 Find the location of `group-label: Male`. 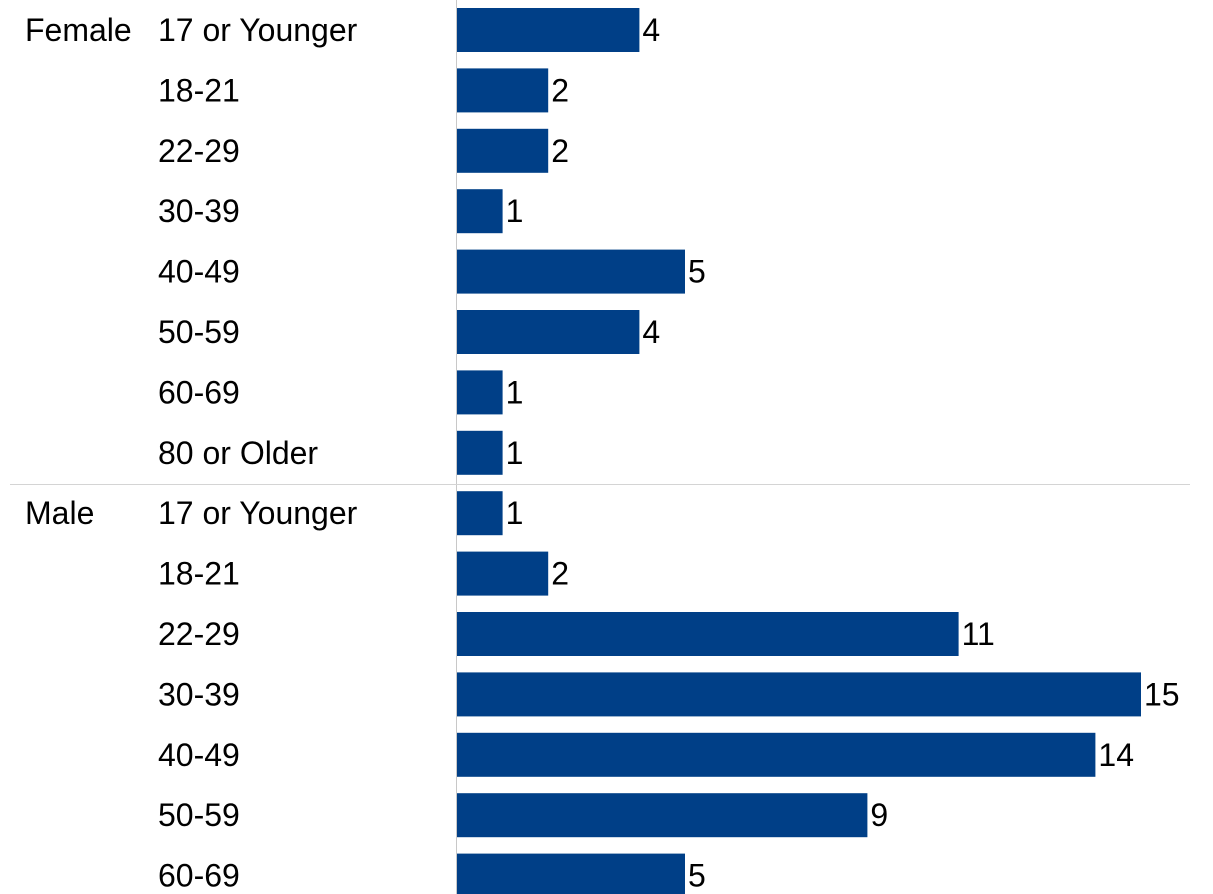

group-label: Male is located at coordinates (59, 513).